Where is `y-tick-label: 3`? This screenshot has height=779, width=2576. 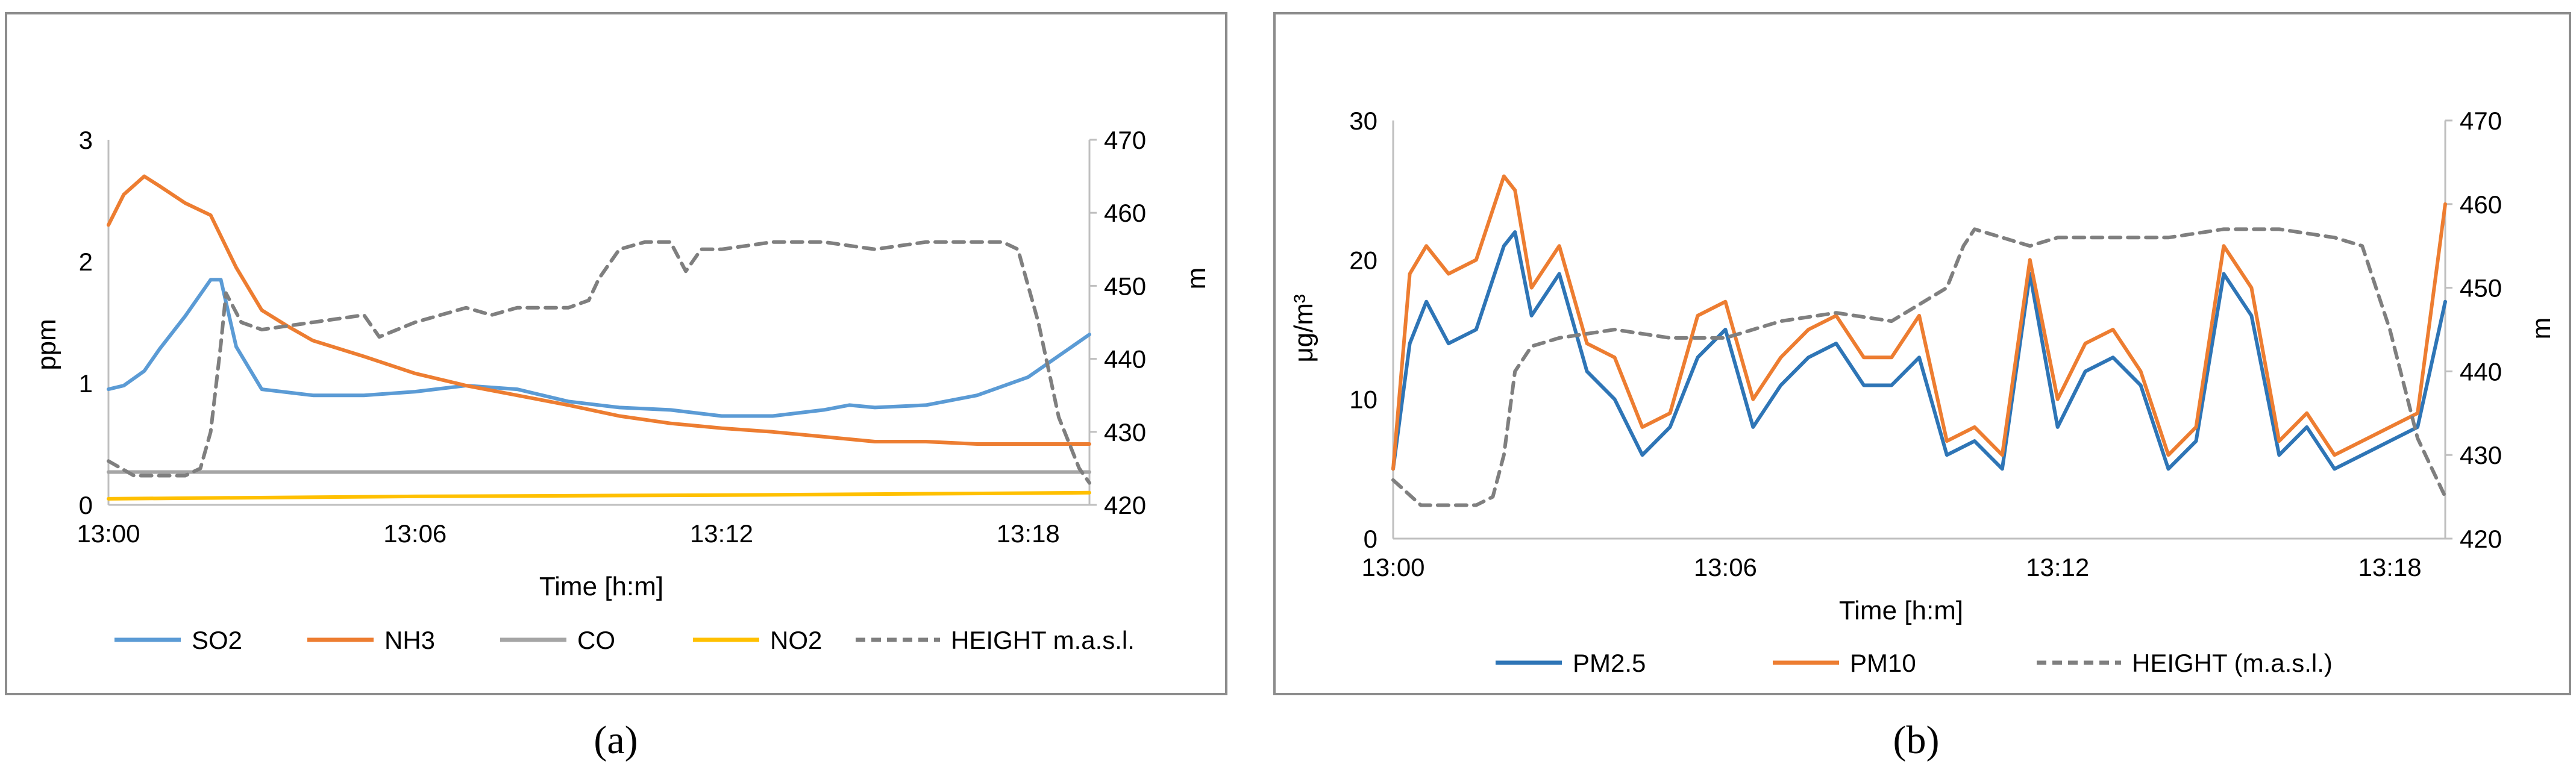 y-tick-label: 3 is located at coordinates (86, 140).